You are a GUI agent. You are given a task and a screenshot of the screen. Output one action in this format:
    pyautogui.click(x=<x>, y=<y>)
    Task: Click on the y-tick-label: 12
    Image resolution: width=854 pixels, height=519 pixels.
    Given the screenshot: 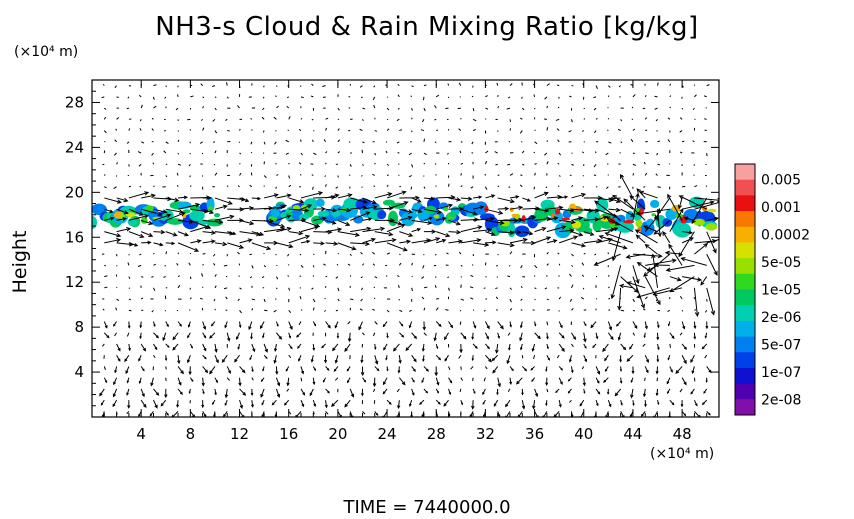 What is the action you would take?
    pyautogui.click(x=74, y=282)
    